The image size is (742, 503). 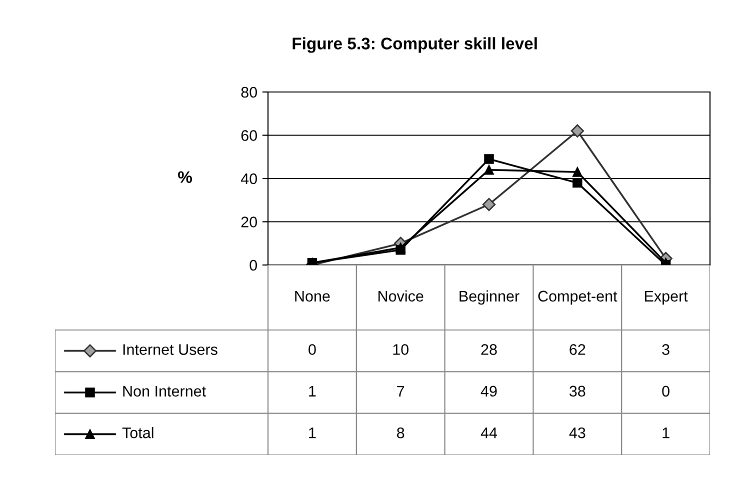 I want to click on data-label: 7, so click(x=400, y=391).